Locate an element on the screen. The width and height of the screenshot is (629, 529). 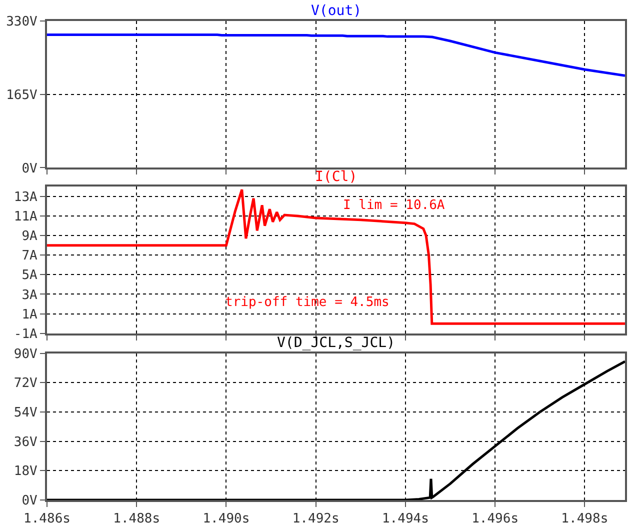
y-tick-label: 90V is located at coordinates (26, 354).